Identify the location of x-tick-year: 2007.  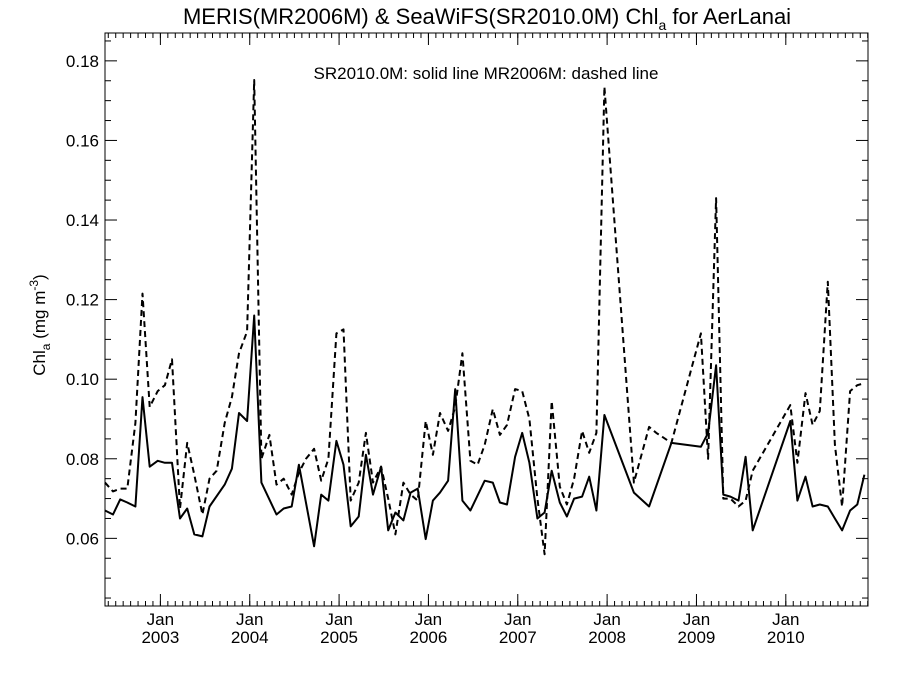
(518, 637).